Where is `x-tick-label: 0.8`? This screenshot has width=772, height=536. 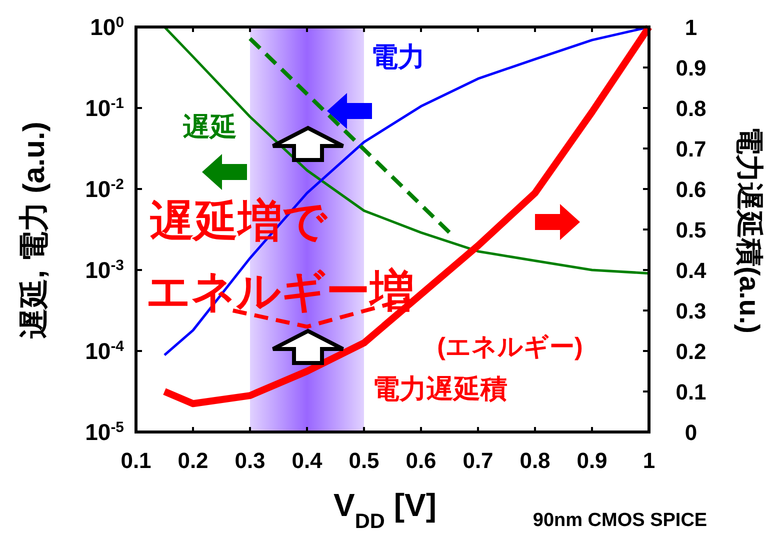
x-tick-label: 0.8 is located at coordinates (535, 460).